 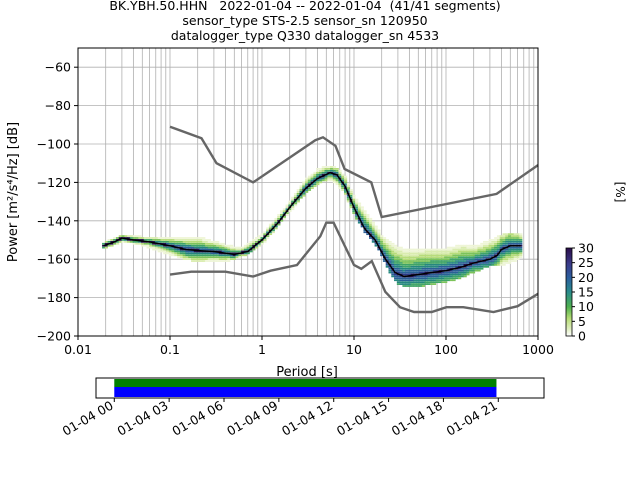 What do you see at coordinates (252, 418) in the screenshot?
I see `time-tick-label: 01-04 09` at bounding box center [252, 418].